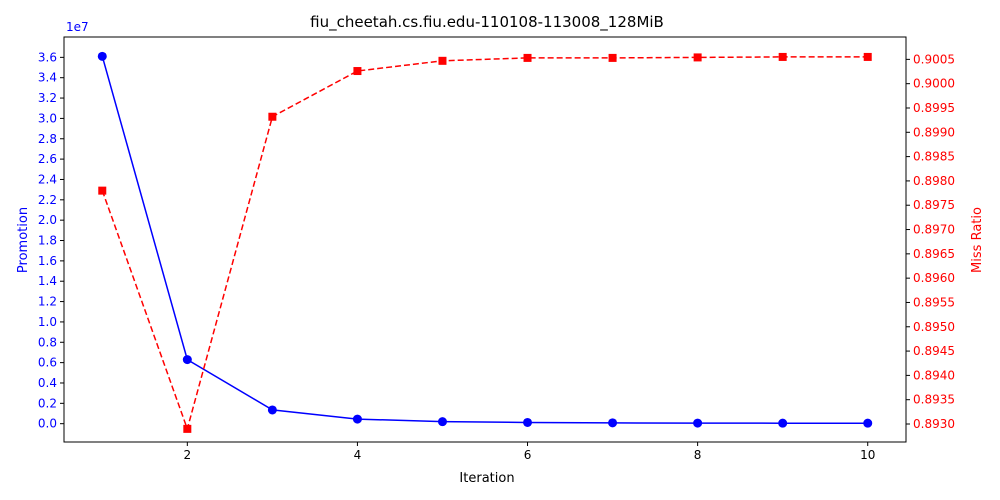 The height and width of the screenshot is (500, 1000). I want to click on right-tick-label: 0.9005, so click(934, 59).